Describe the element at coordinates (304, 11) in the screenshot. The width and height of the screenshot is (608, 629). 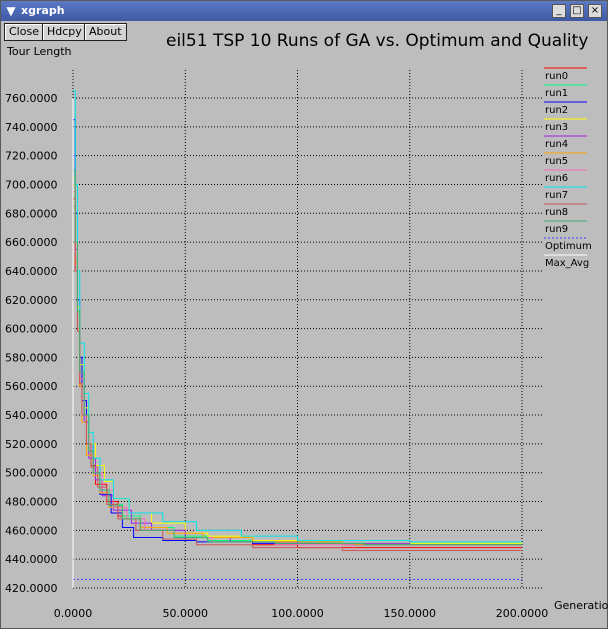
I see `title-bar: ▼ xgraph _ □ ×` at that location.